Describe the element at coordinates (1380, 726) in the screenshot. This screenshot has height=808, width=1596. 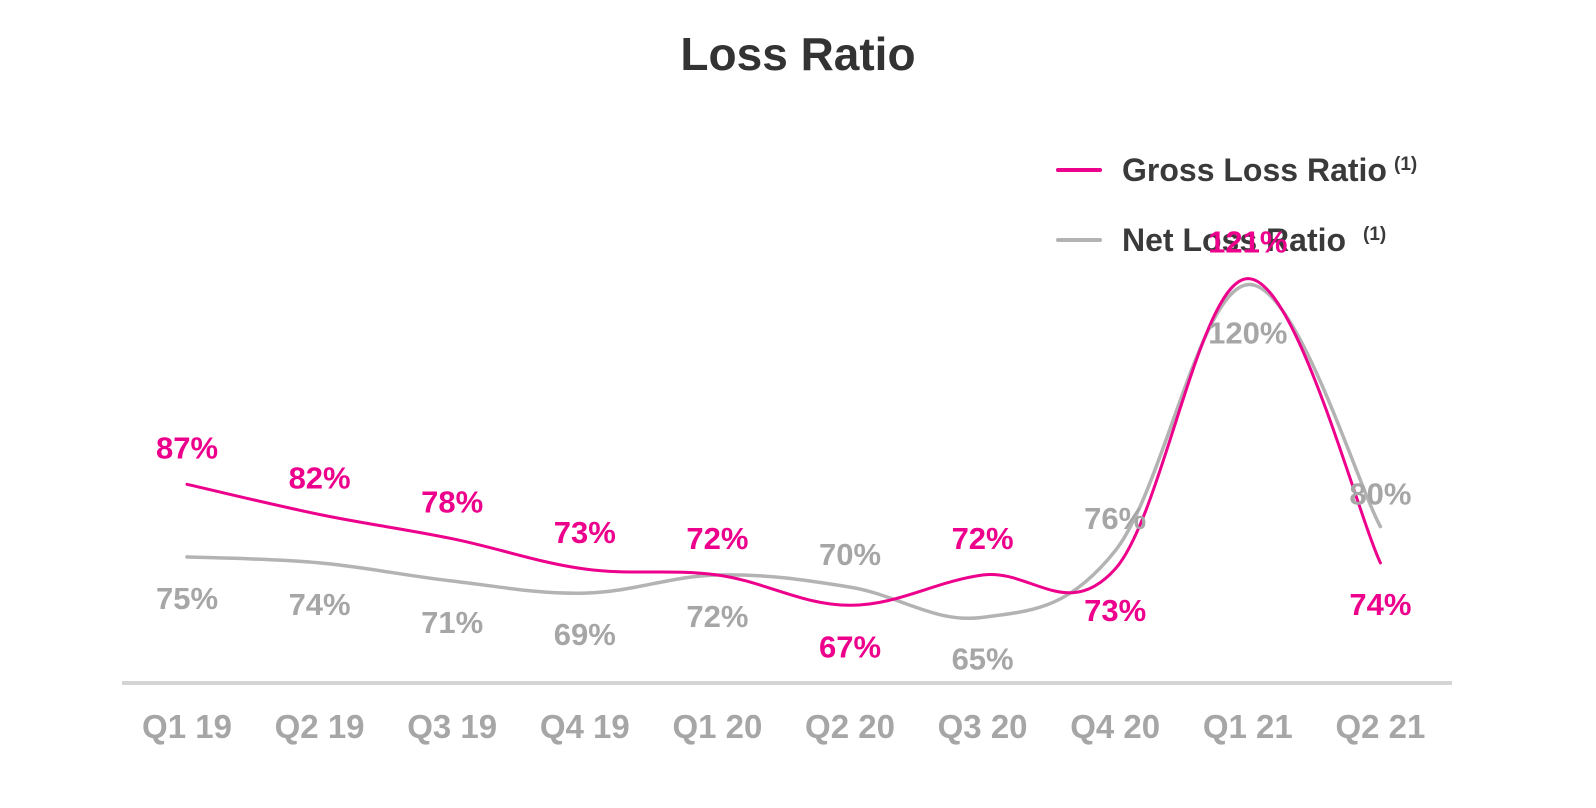
I see `x-tick-label: Q2 21` at that location.